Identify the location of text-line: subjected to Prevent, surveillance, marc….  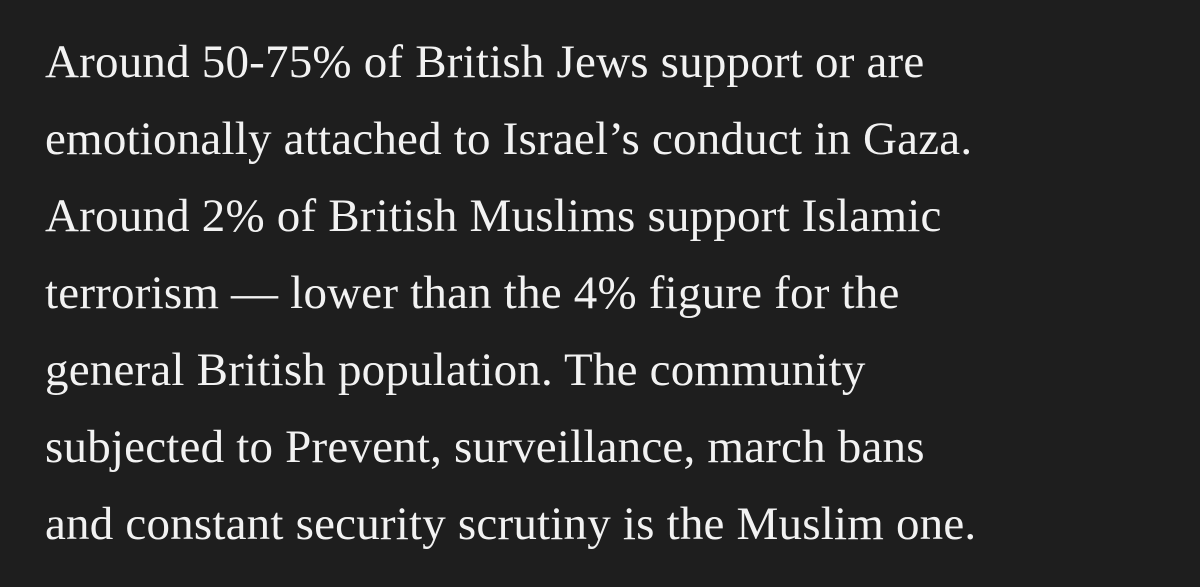
(485, 447).